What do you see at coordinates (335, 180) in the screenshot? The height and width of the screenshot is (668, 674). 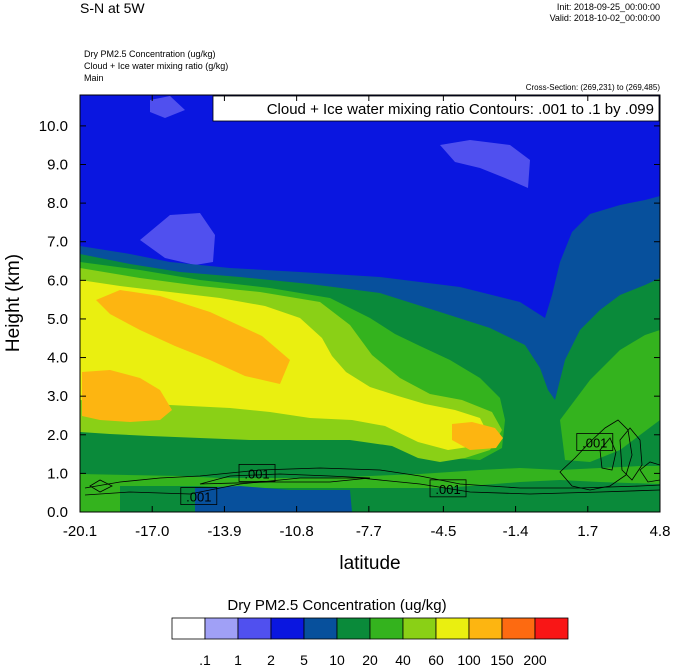 I see `pm25-patch-periwinkle` at bounding box center [335, 180].